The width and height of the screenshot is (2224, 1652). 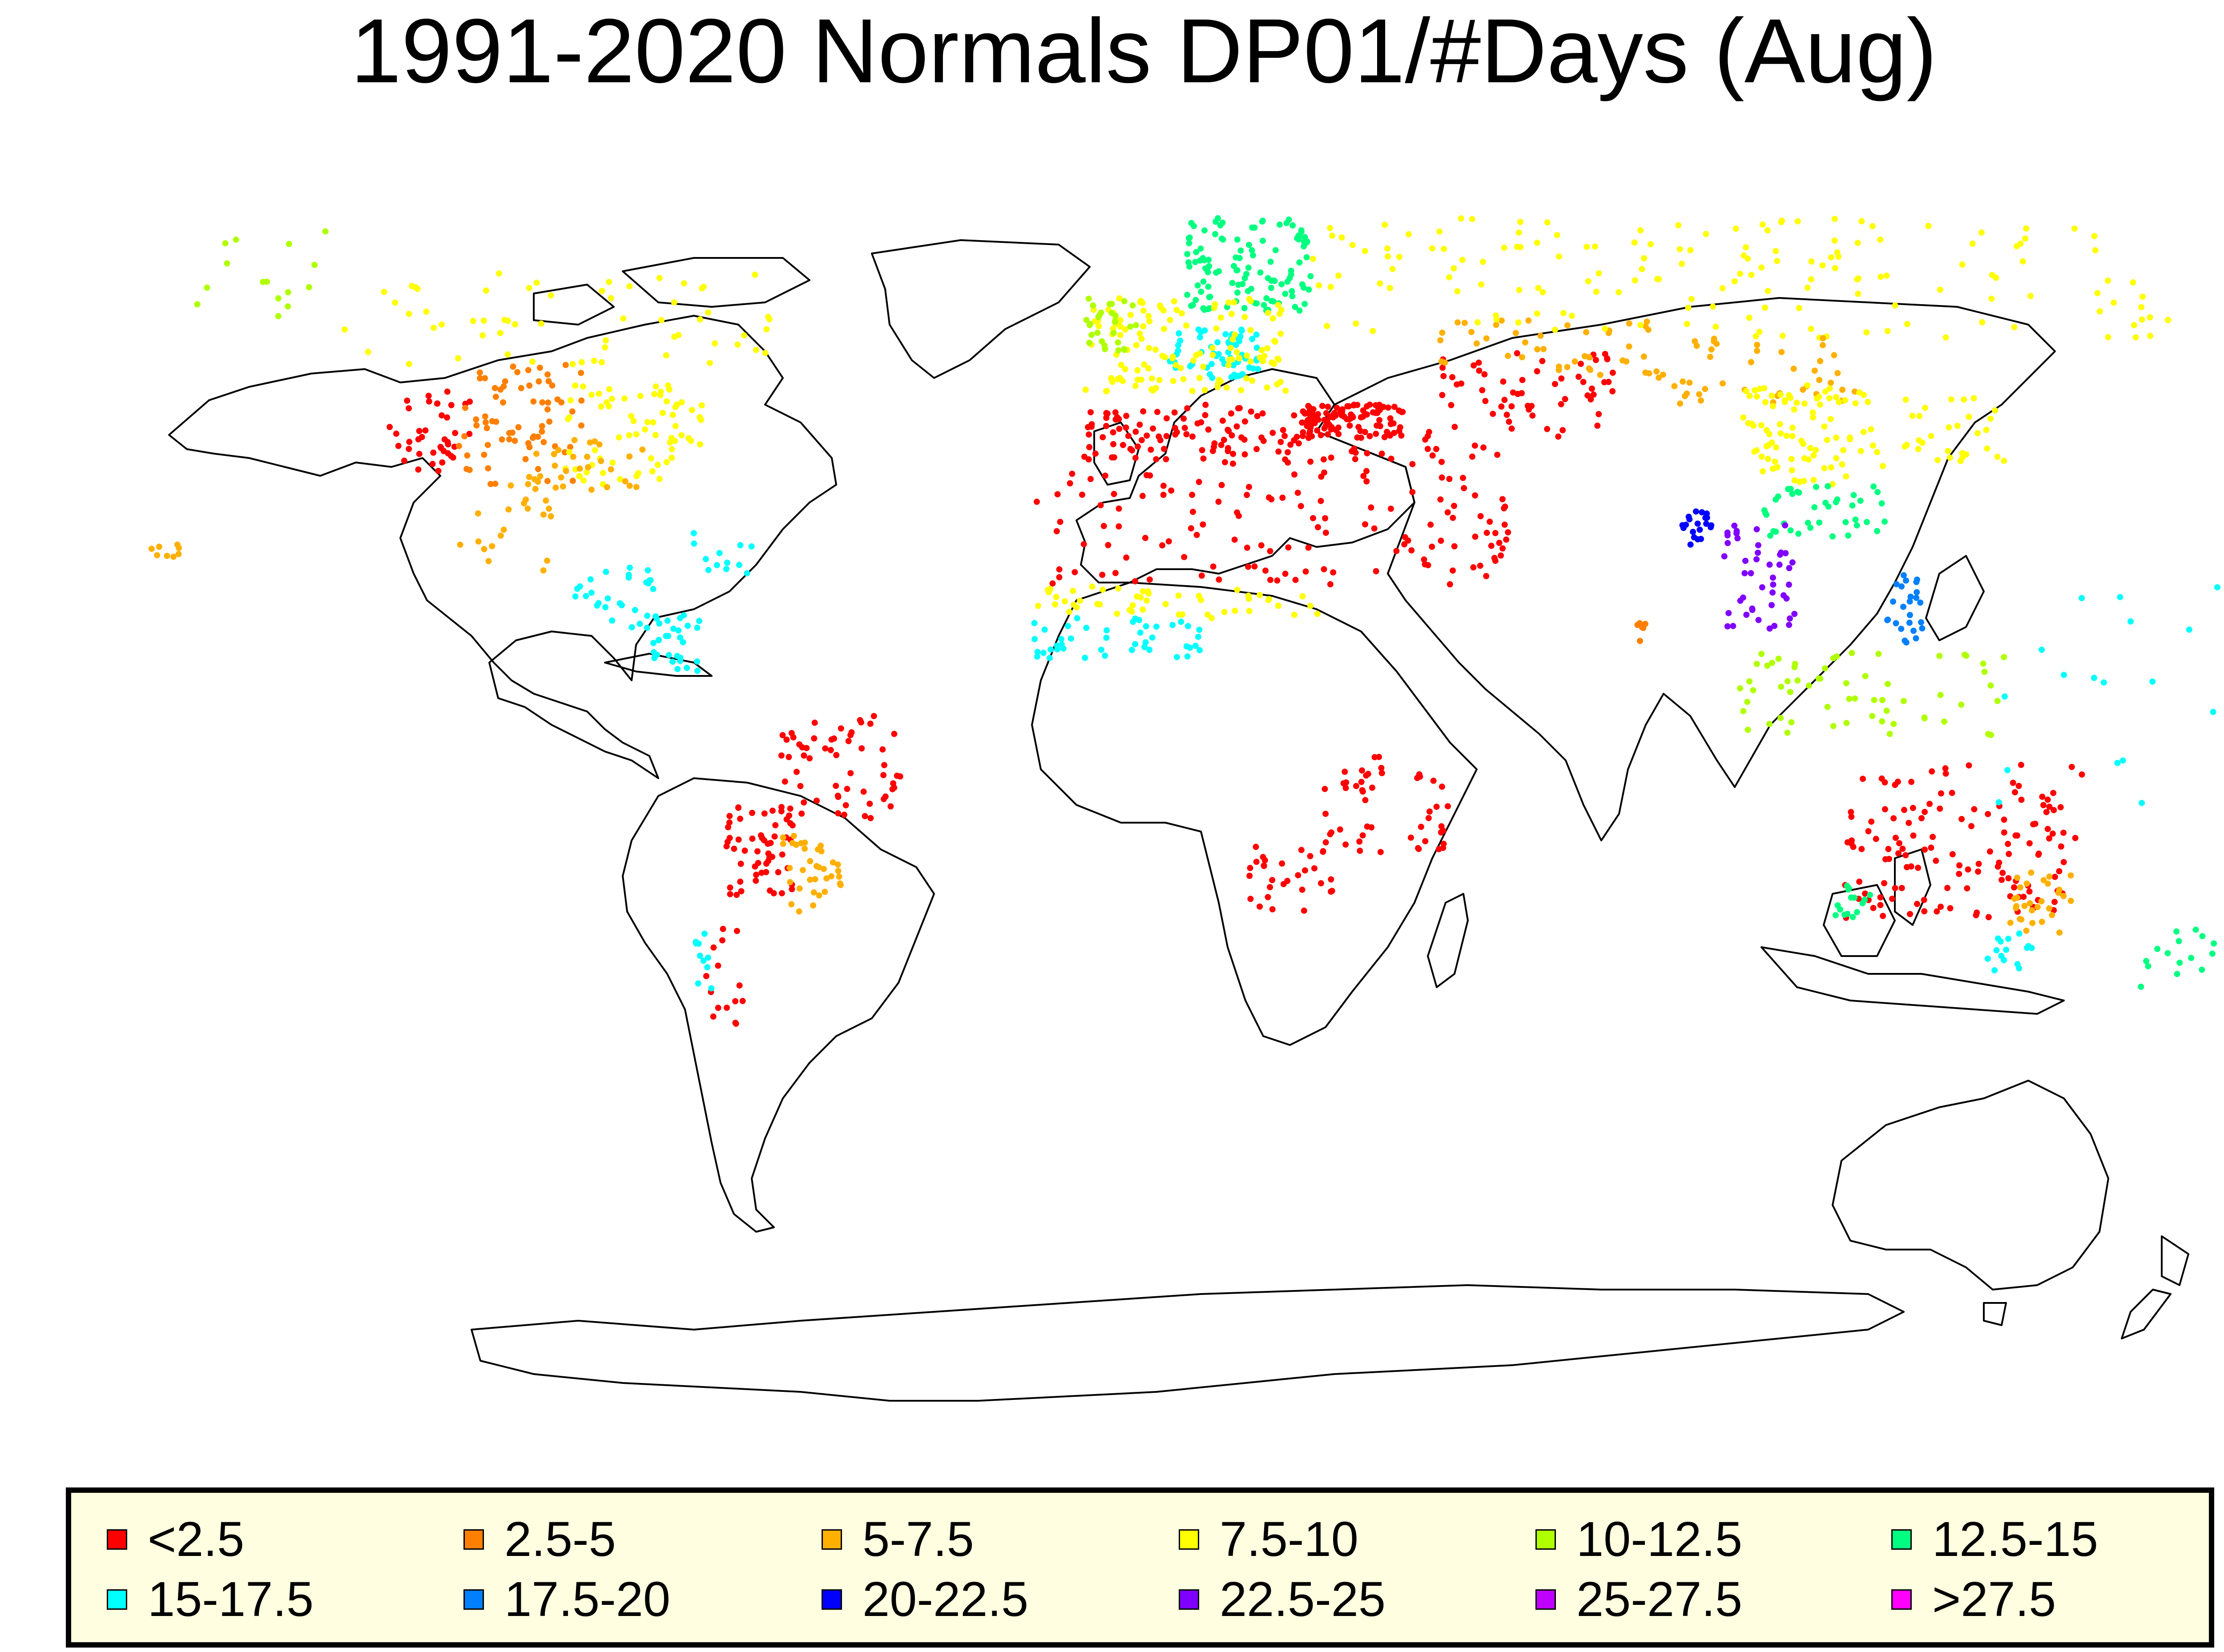 I want to click on legend-swatch, so click(x=1901, y=1539).